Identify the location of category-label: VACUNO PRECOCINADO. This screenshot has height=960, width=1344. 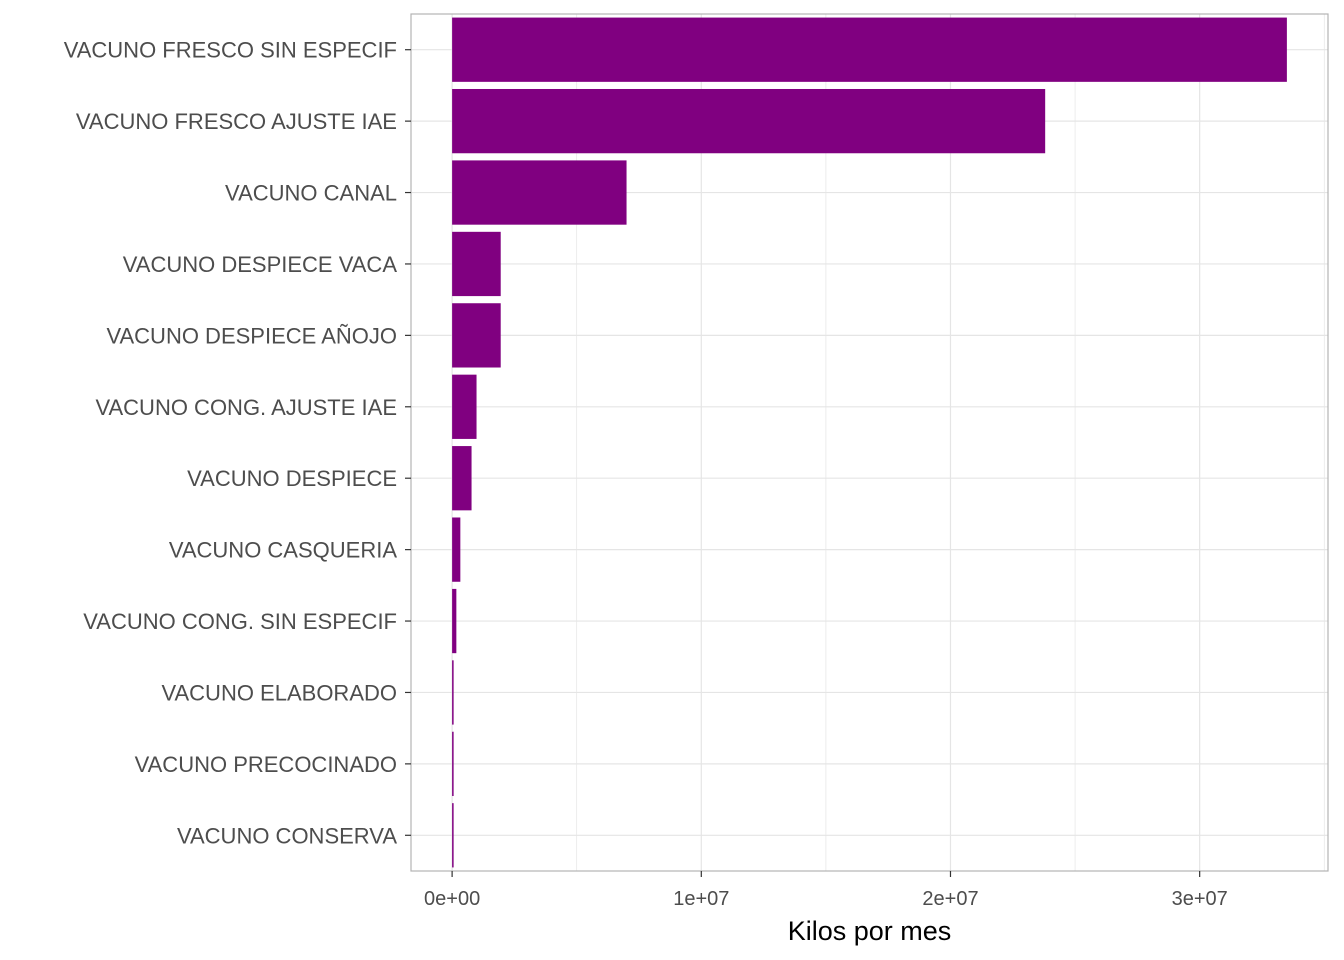
(266, 764).